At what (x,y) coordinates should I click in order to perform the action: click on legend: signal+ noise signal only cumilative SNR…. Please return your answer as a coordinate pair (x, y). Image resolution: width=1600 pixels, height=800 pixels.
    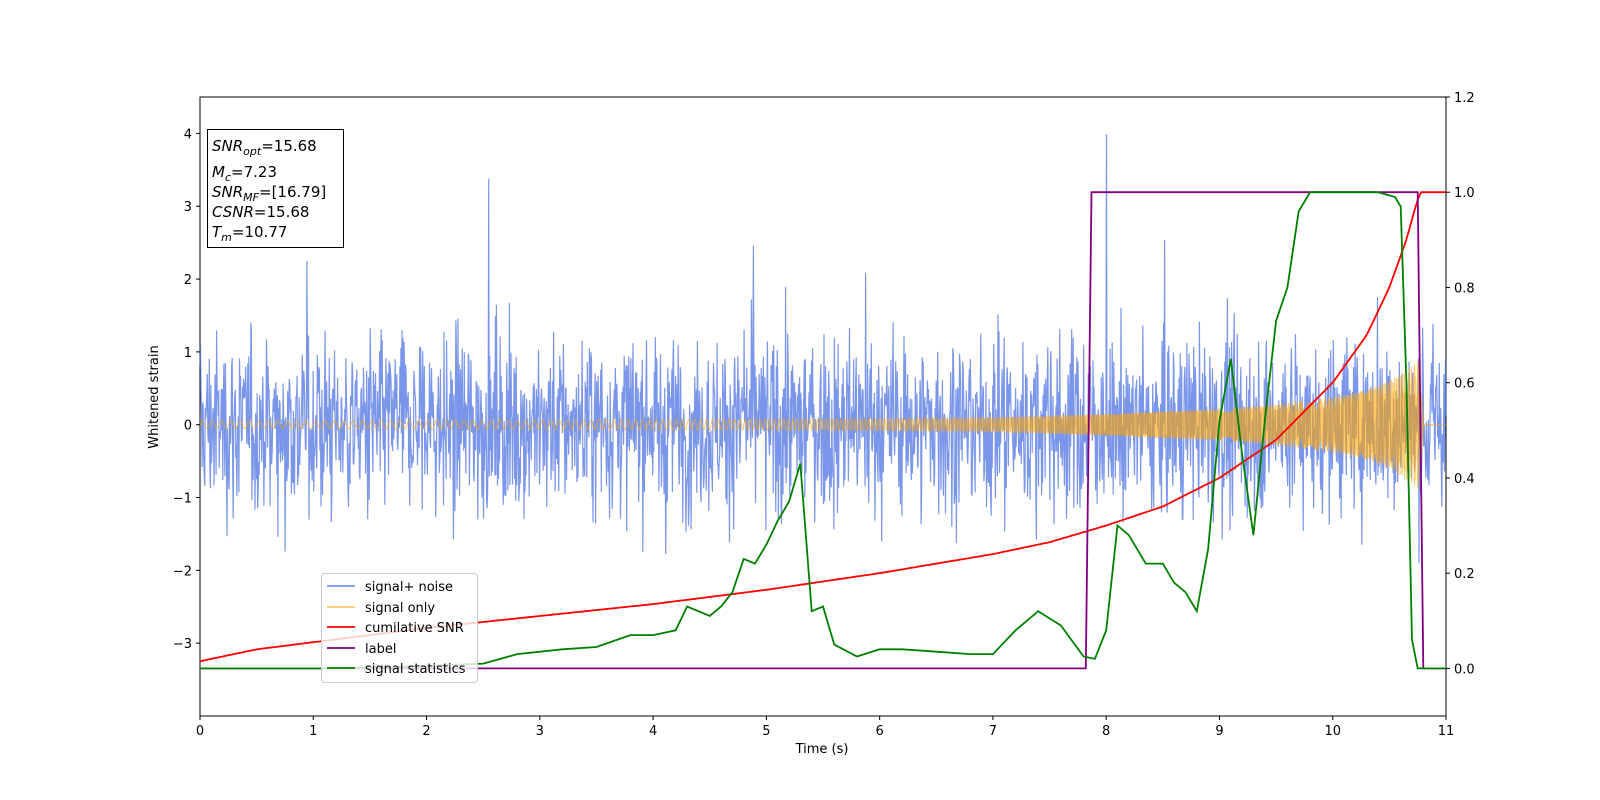
    Looking at the image, I should click on (399, 628).